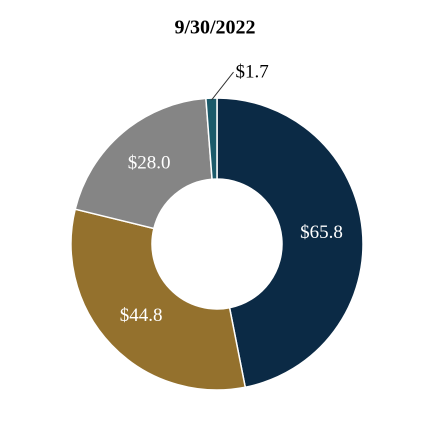  What do you see at coordinates (141, 315) in the screenshot?
I see `data-label: $44.8` at bounding box center [141, 315].